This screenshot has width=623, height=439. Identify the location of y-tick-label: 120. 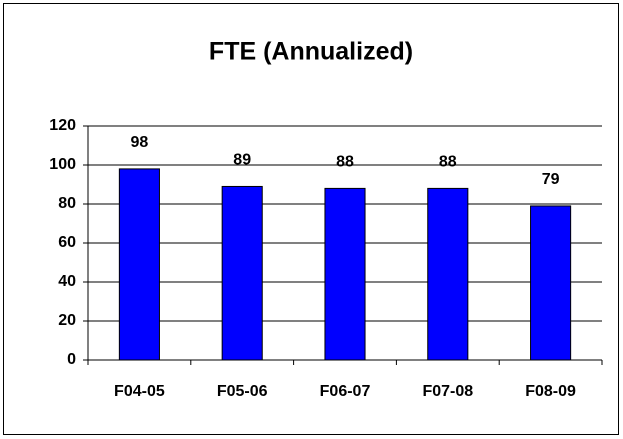
(62, 125).